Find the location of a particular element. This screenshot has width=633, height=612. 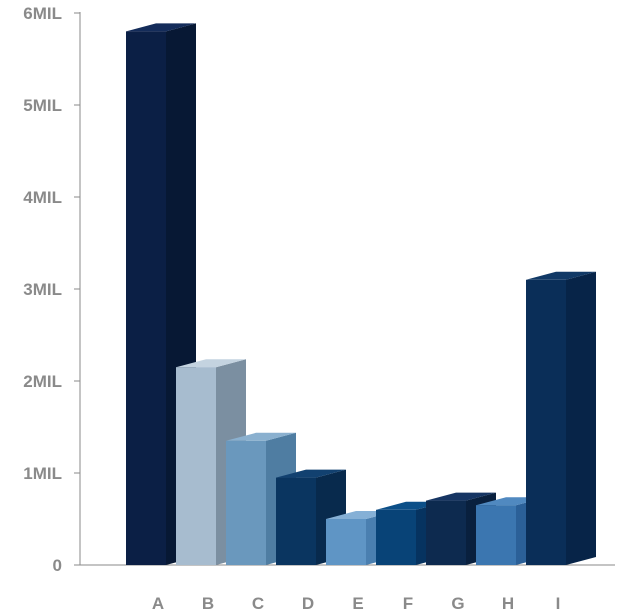

y-tick-label: 1MIL is located at coordinates (42, 473).